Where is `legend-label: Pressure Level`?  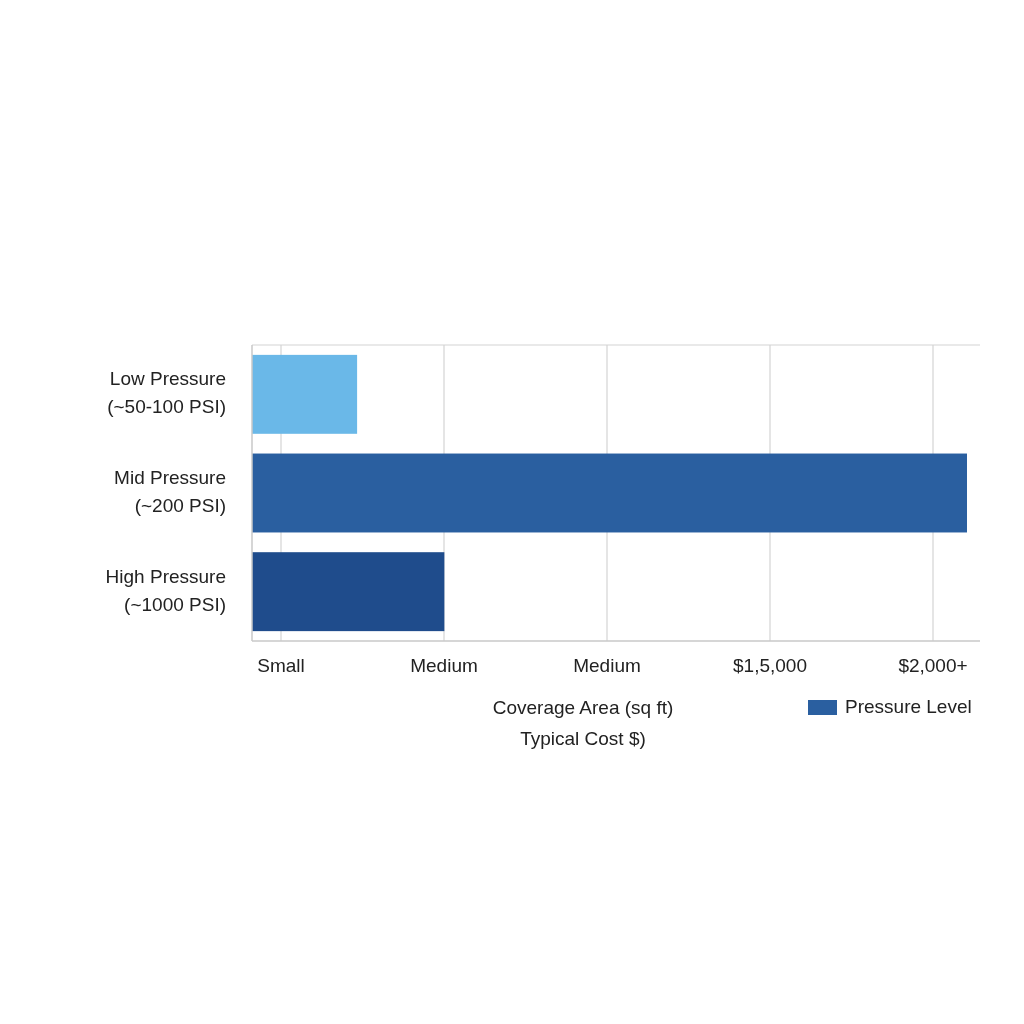
legend-label: Pressure Level is located at coordinates (908, 707).